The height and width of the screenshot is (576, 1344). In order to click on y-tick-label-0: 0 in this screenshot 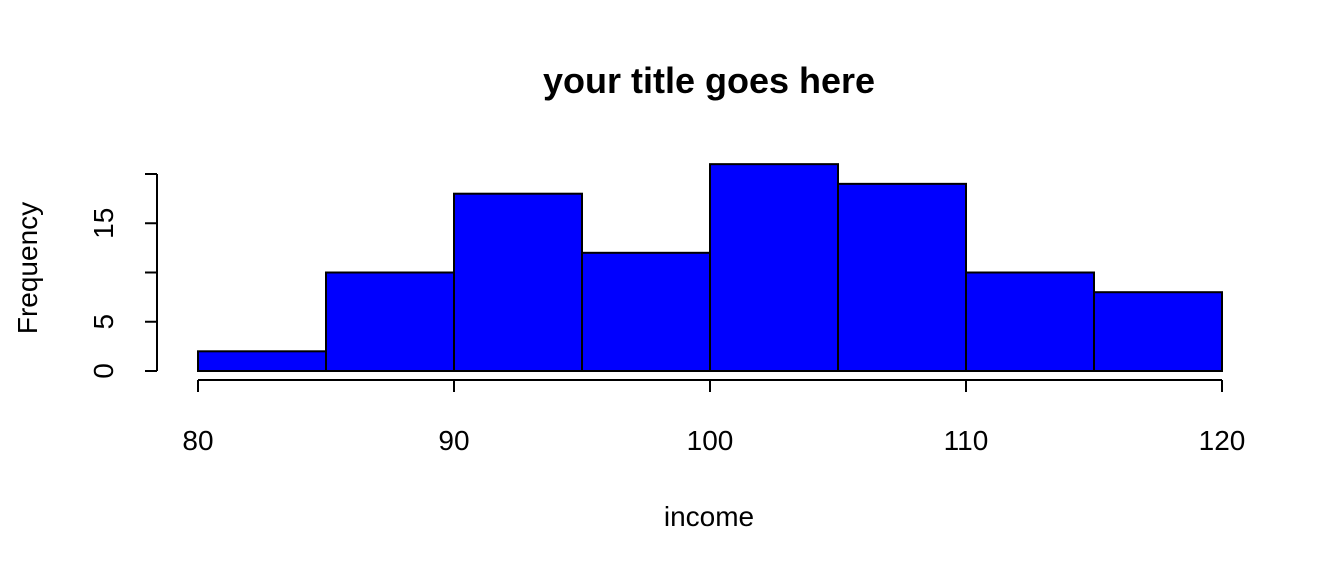, I will do `click(103, 371)`.